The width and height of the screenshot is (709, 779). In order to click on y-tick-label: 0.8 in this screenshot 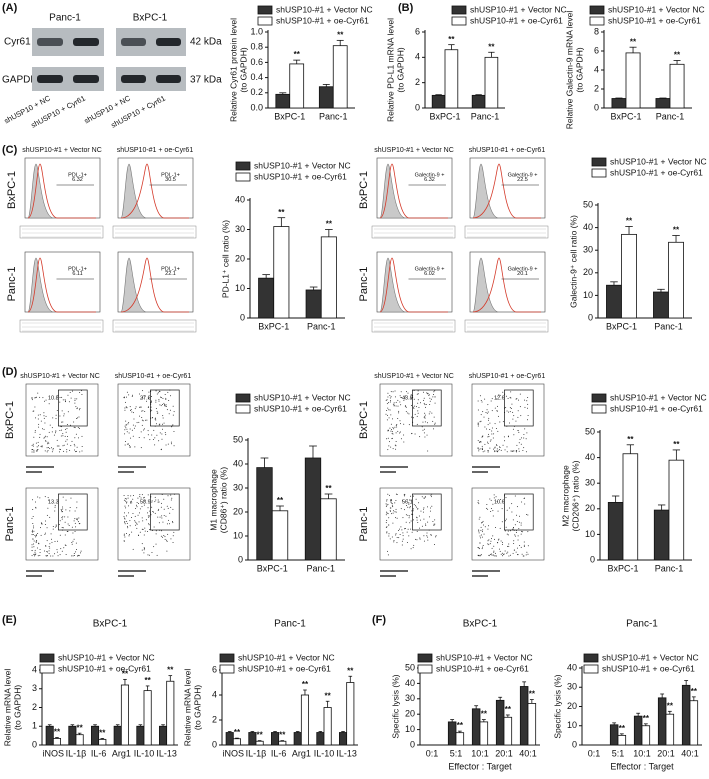, I will do `click(256, 47)`.